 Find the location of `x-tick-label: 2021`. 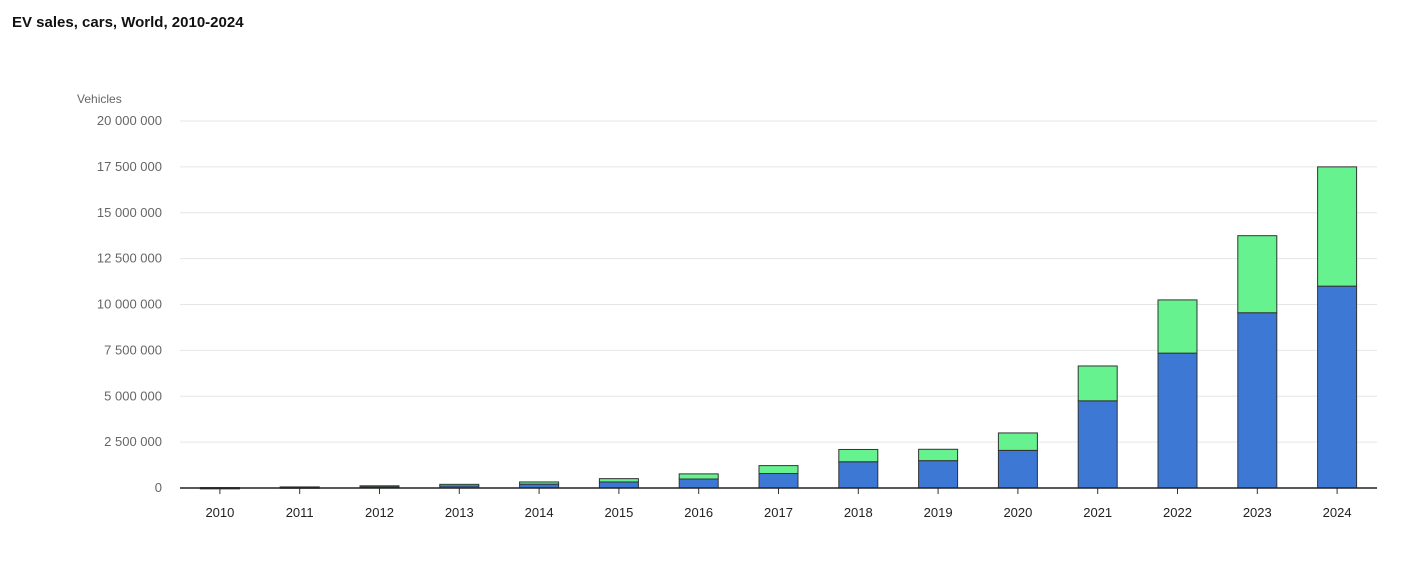

x-tick-label: 2021 is located at coordinates (1097, 512).